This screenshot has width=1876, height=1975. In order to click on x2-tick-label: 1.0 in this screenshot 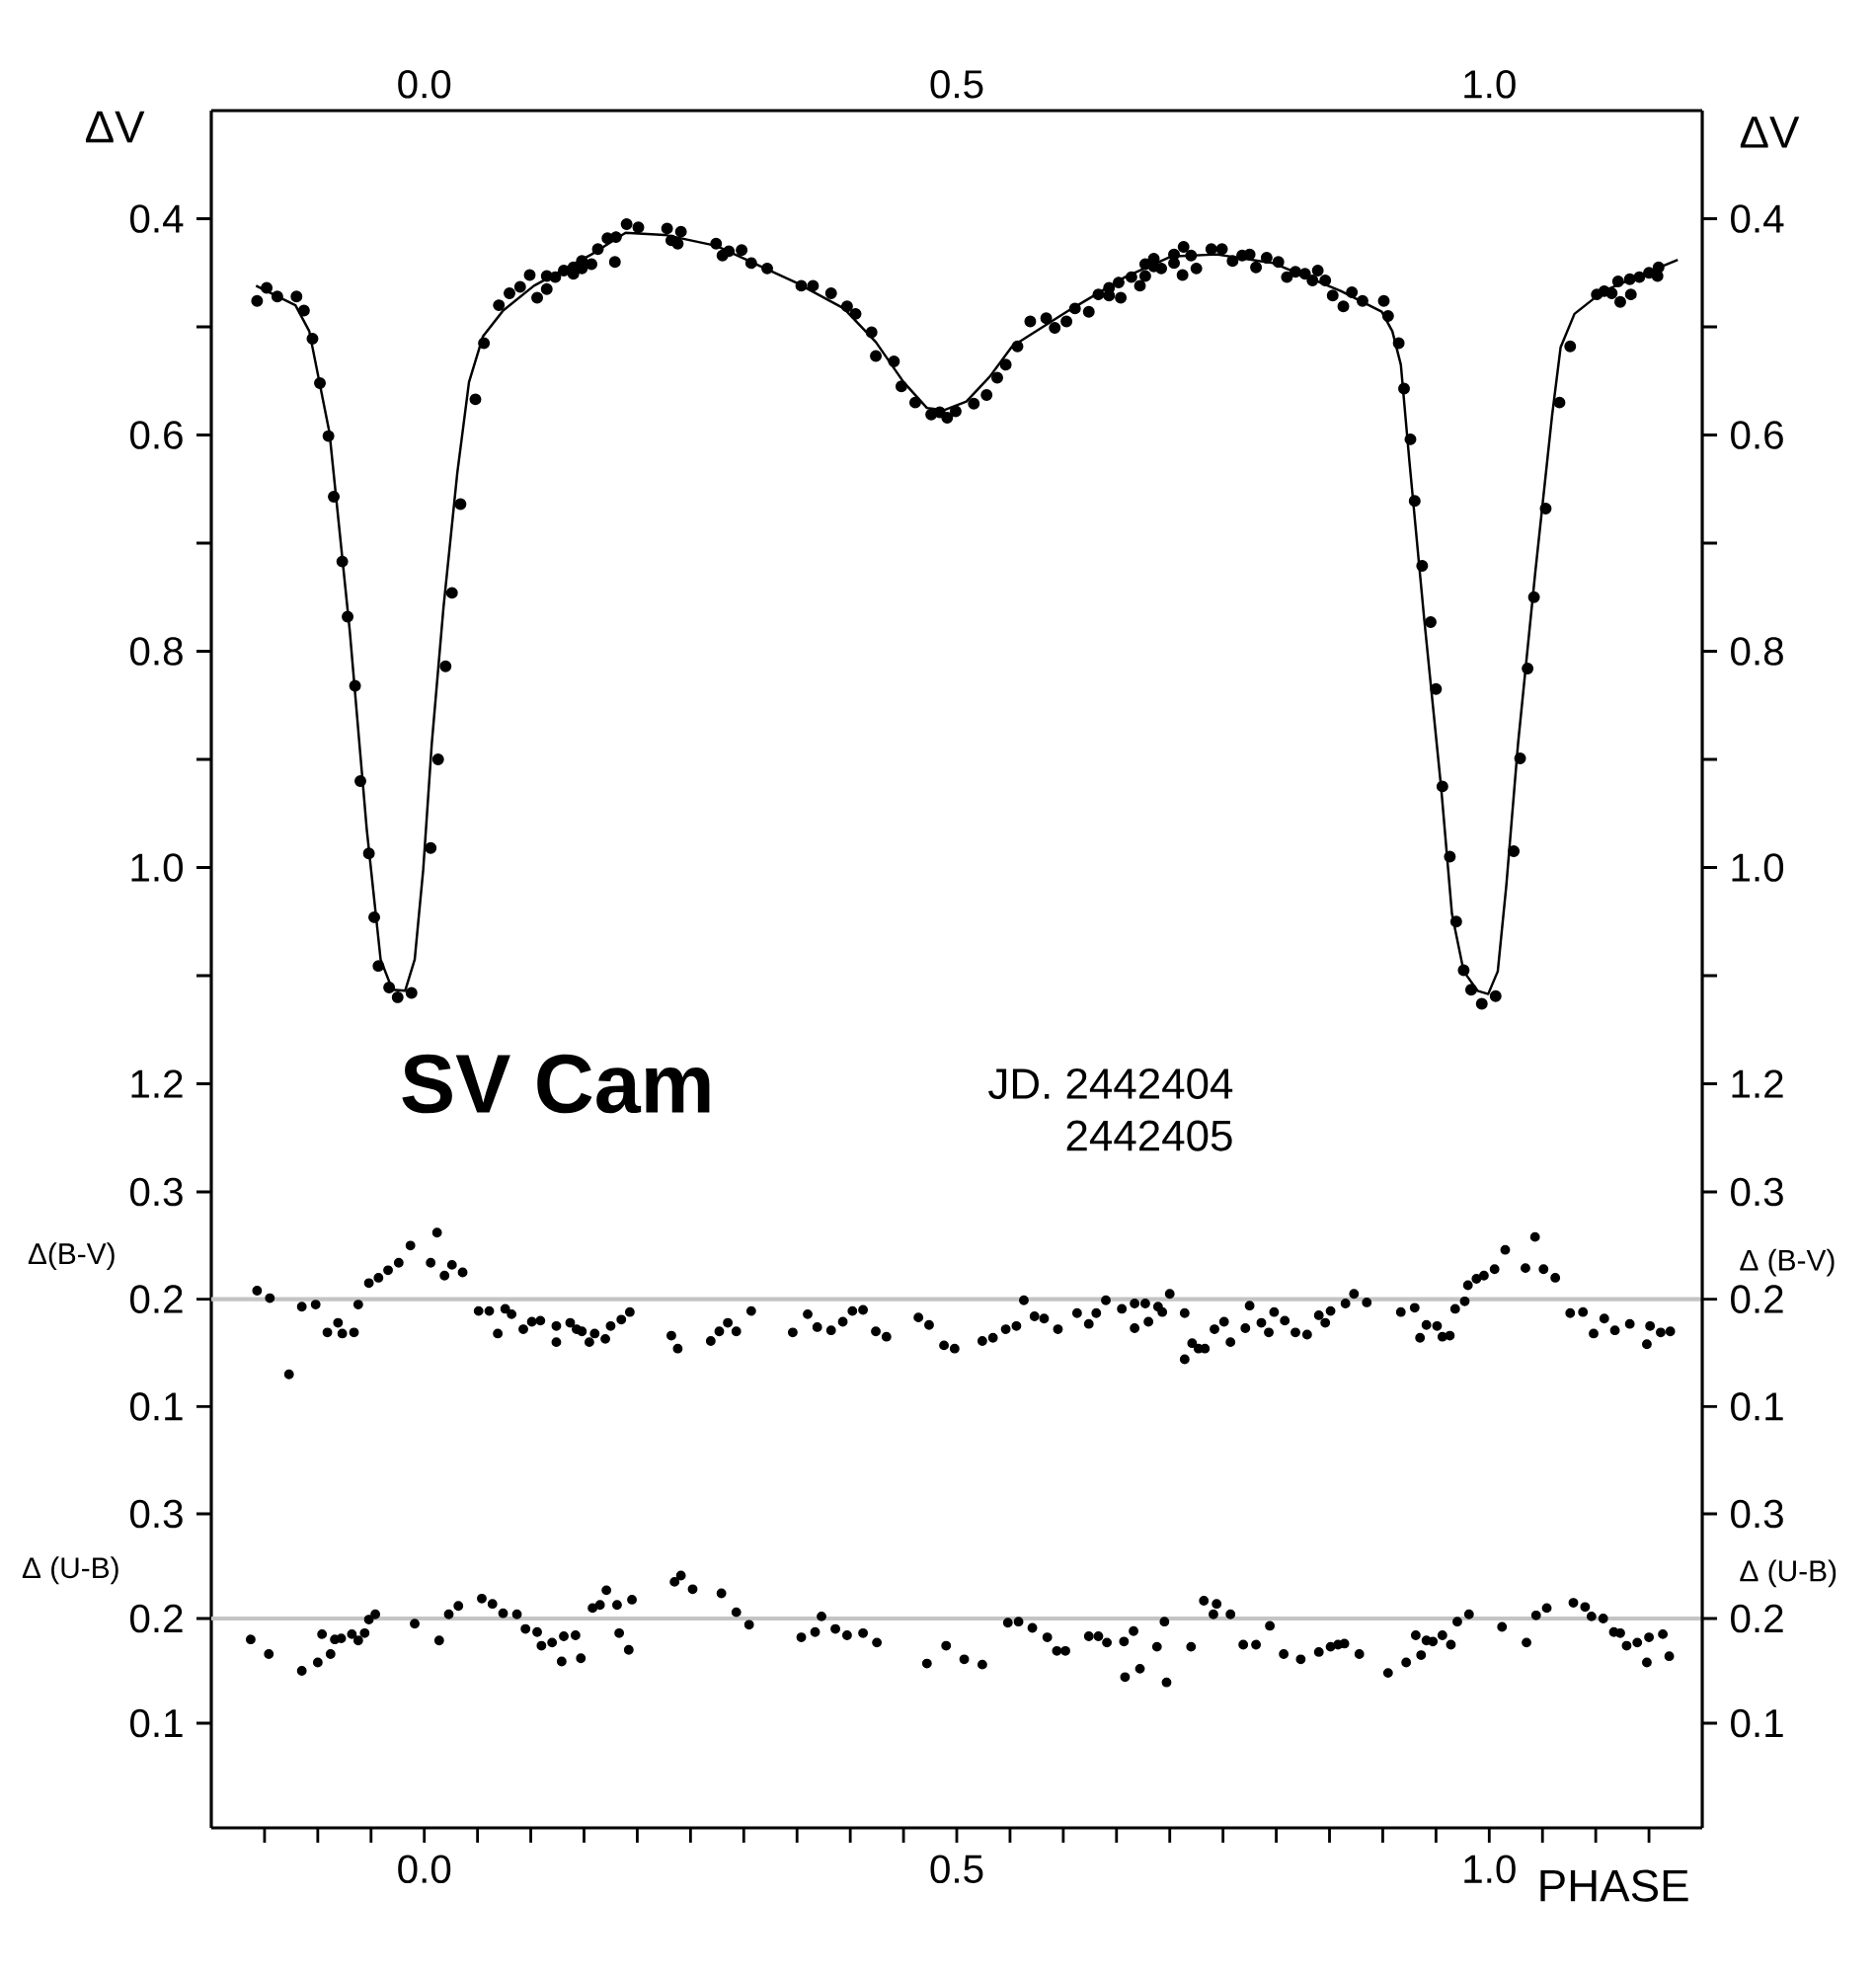, I will do `click(1490, 84)`.